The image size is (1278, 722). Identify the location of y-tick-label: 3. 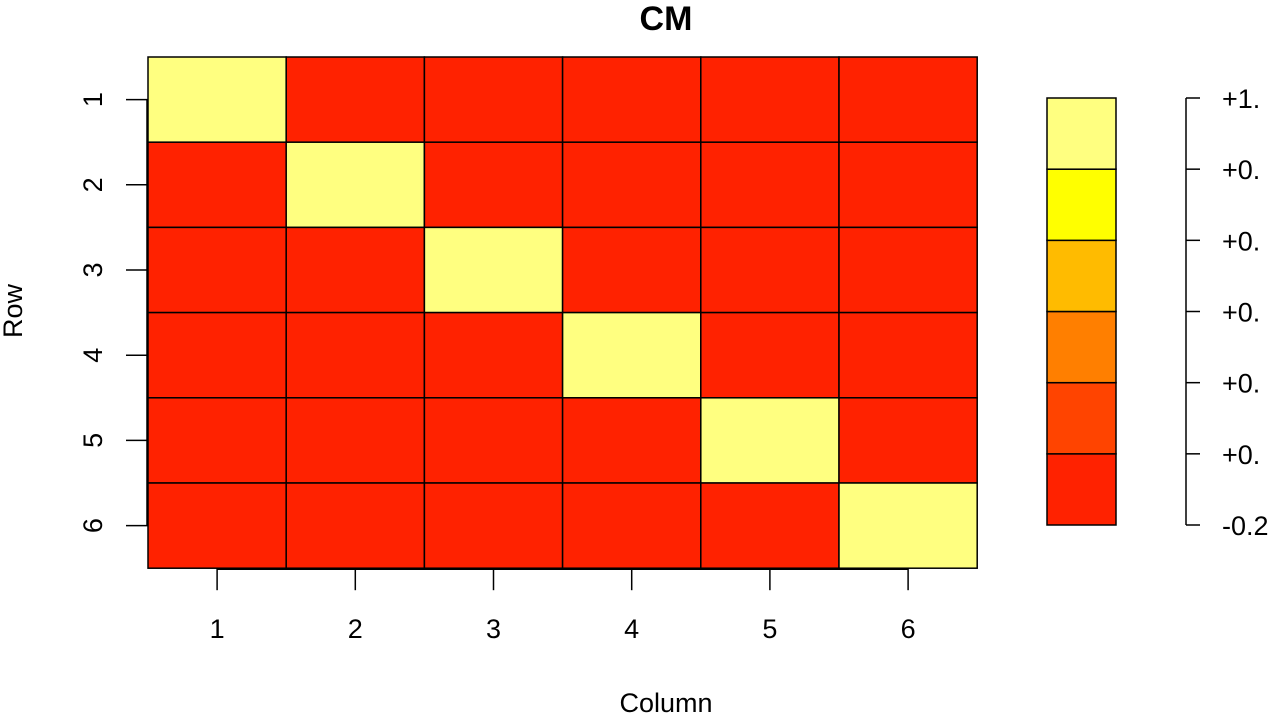
(93, 269).